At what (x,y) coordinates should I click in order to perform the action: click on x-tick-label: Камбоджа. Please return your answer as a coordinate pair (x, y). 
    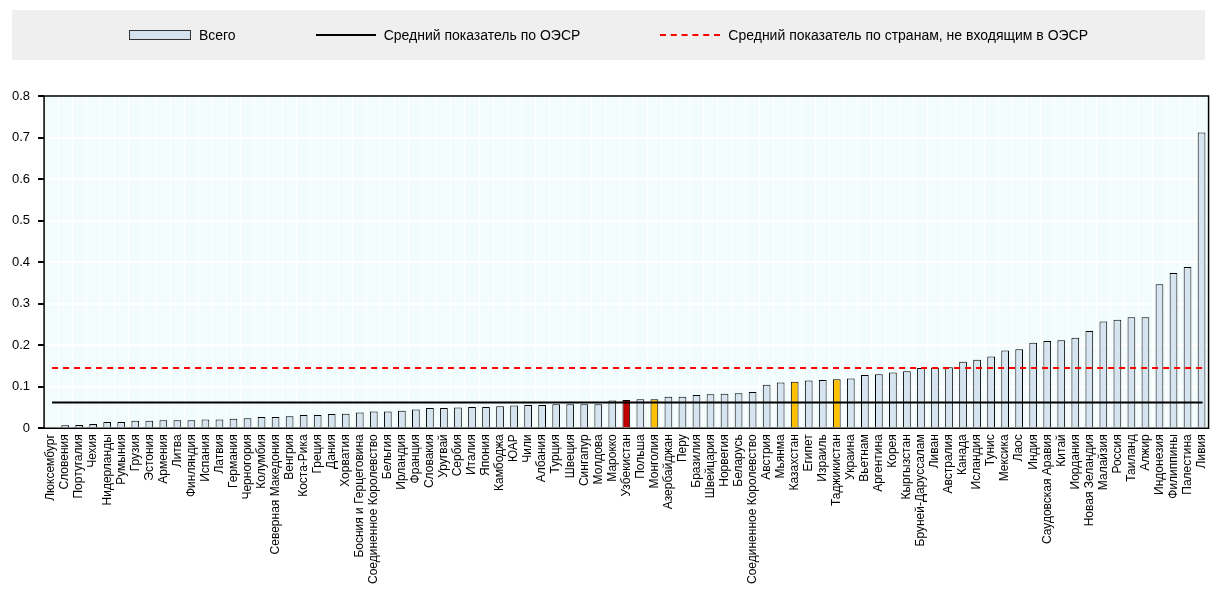
    Looking at the image, I should click on (499, 462).